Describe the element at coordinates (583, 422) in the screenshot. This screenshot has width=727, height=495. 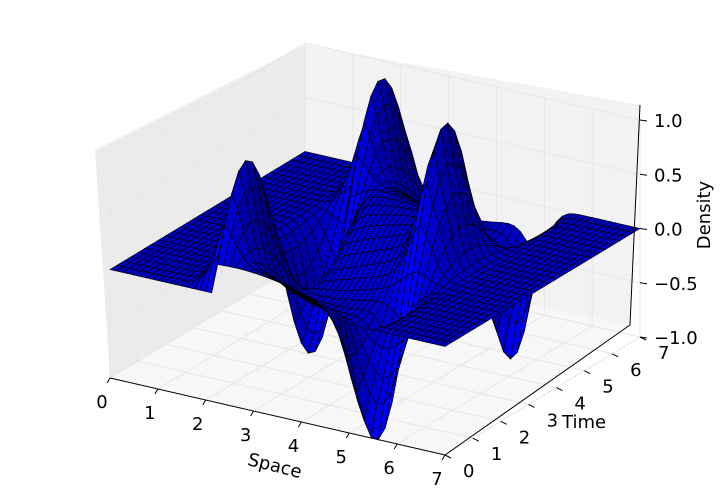
I see `y-axis-label: Time` at that location.